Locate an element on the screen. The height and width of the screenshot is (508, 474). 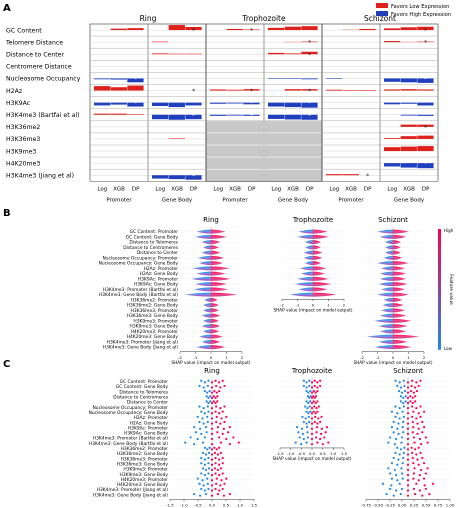
feature-label-h3k9ac-promoter: H3K9Ac: Promoter is located at coordinates (148, 428).